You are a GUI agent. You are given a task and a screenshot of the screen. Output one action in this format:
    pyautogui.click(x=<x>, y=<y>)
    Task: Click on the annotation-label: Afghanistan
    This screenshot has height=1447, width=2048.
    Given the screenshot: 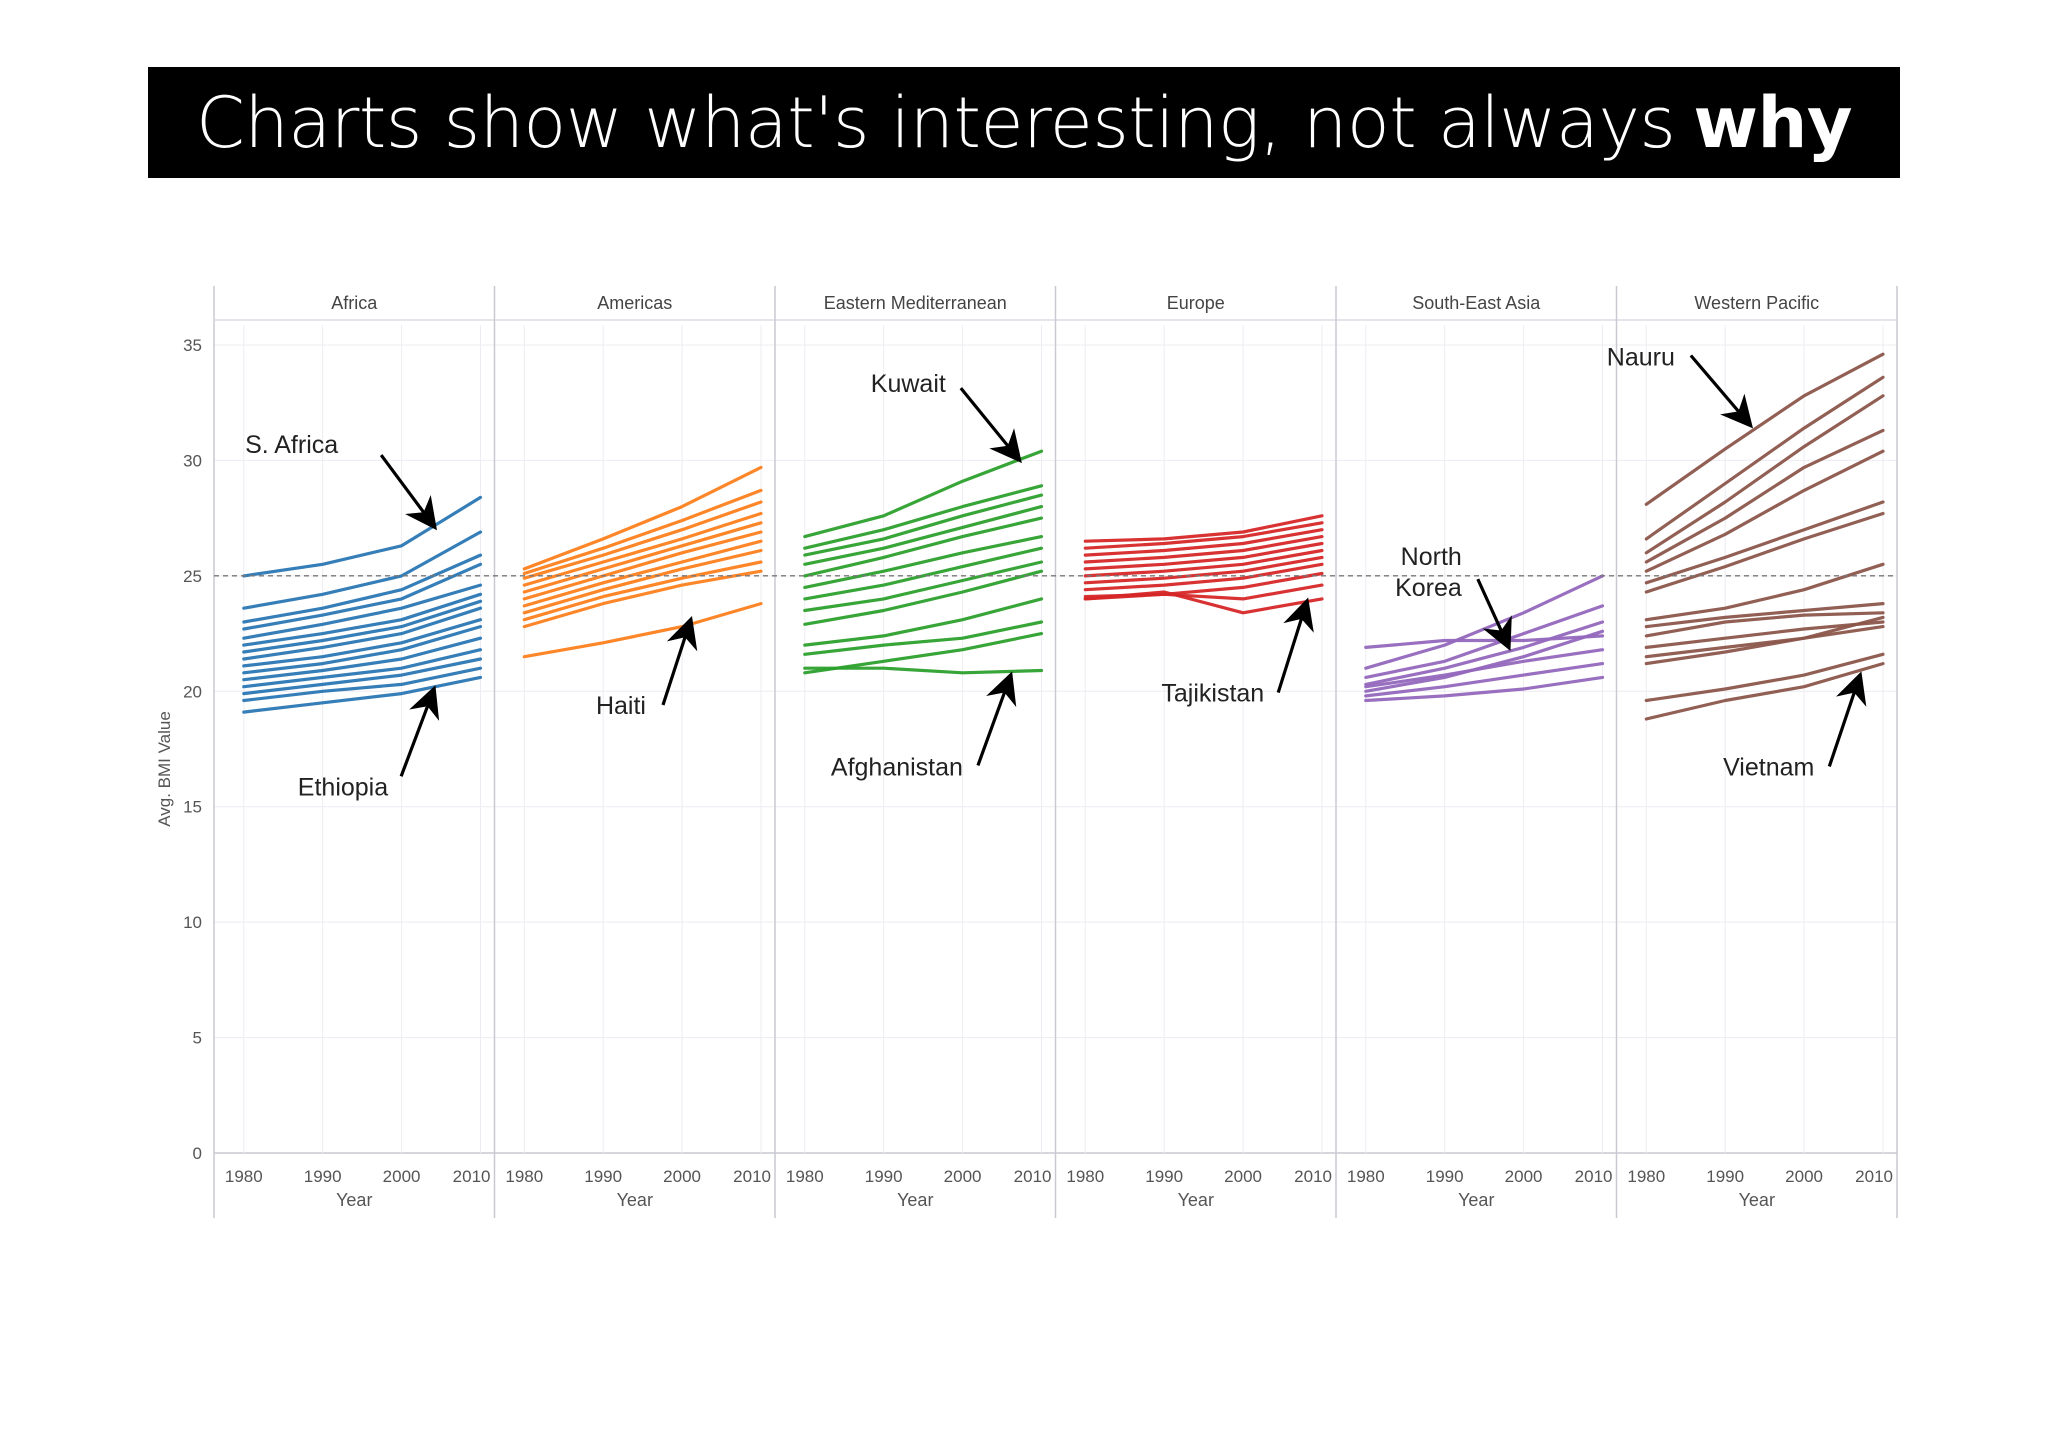 What is the action you would take?
    pyautogui.click(x=897, y=767)
    